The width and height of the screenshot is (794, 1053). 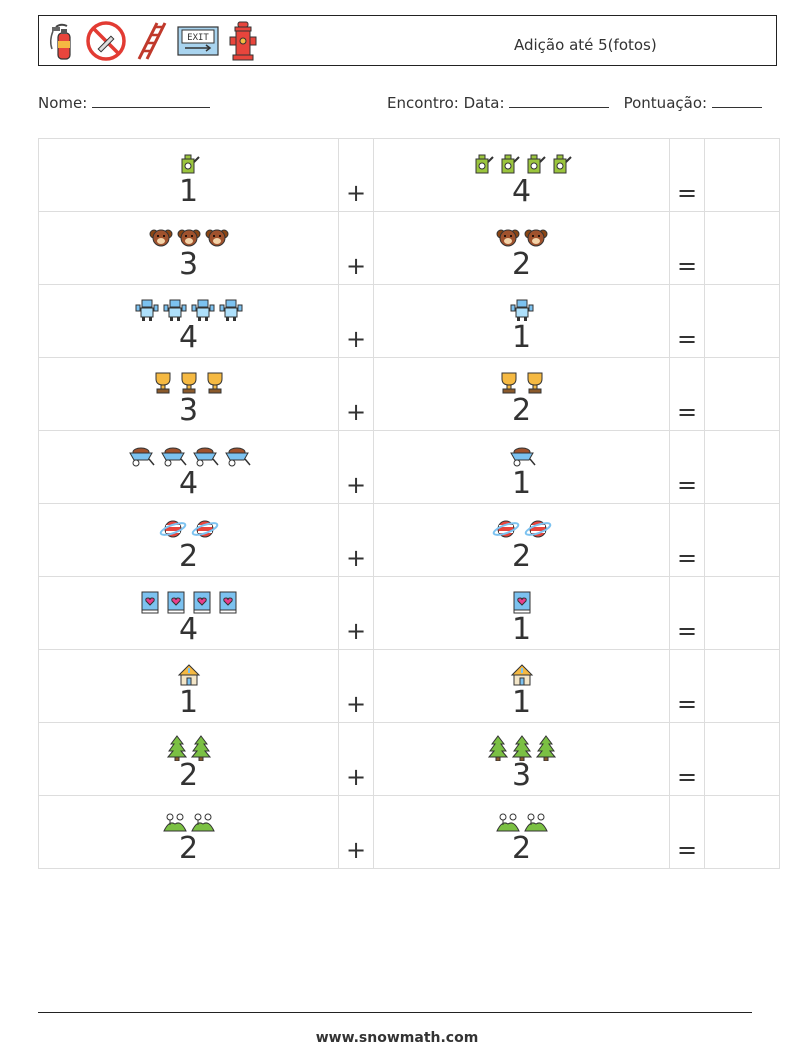 I want to click on ladder-icon, so click(x=152, y=41).